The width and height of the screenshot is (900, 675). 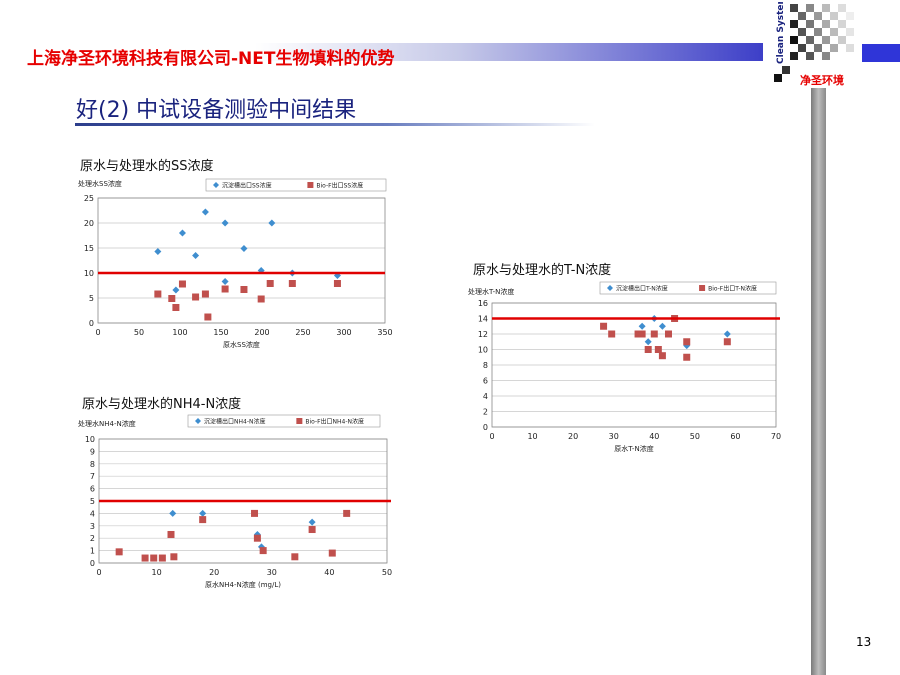 I want to click on legend-label: Bio-F出口SS浓度, so click(x=339, y=186).